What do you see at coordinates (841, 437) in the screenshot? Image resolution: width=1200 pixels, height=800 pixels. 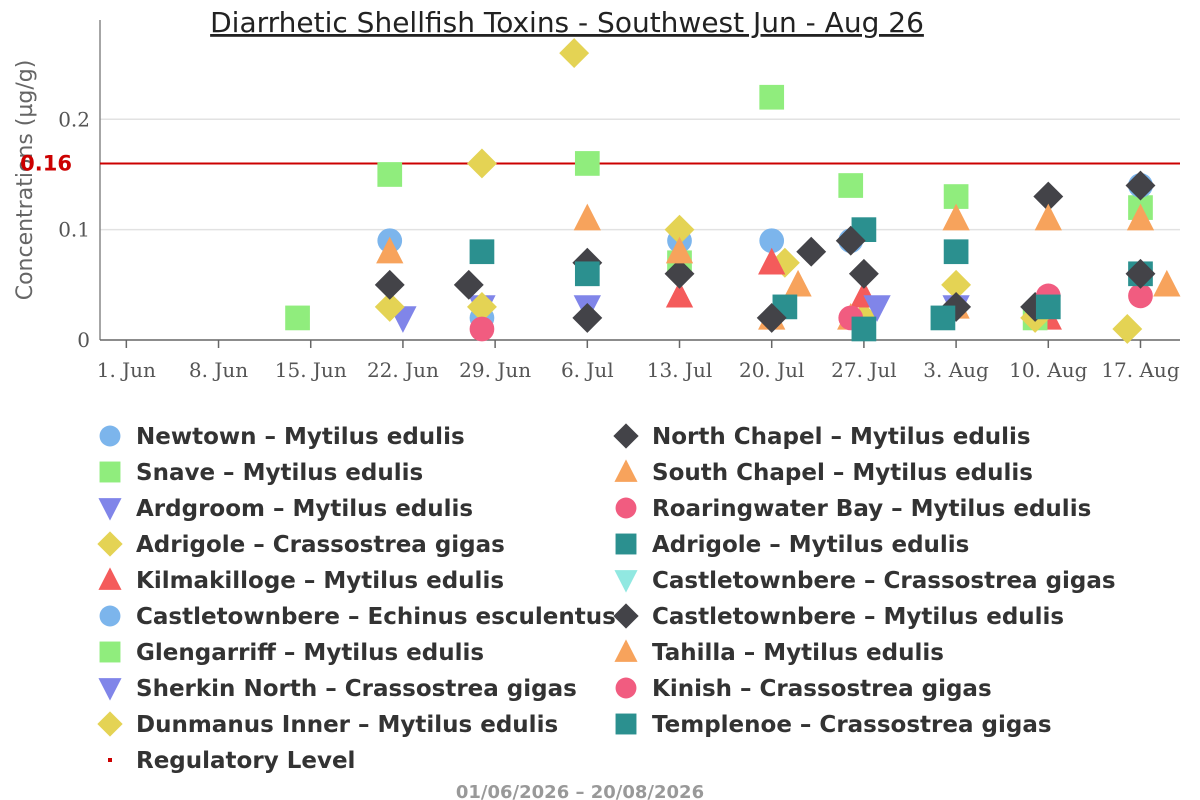 I see `legend-label: North Chapel – Mytilus edulis` at bounding box center [841, 437].